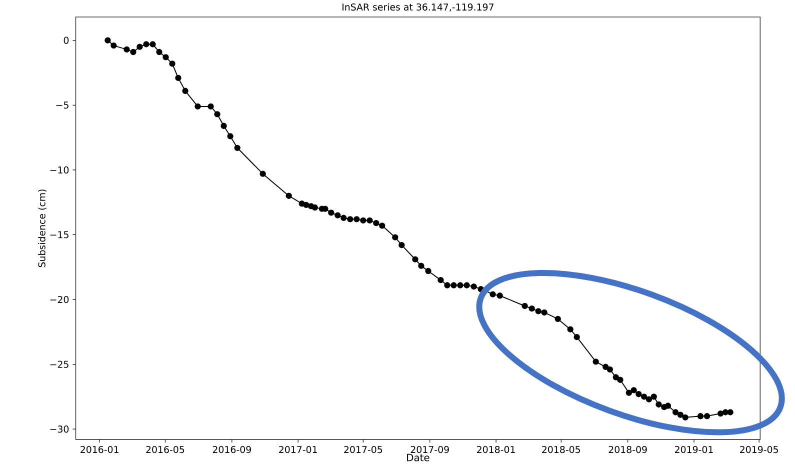 The width and height of the screenshot is (795, 465). I want to click on y-tick-label: −25, so click(59, 364).